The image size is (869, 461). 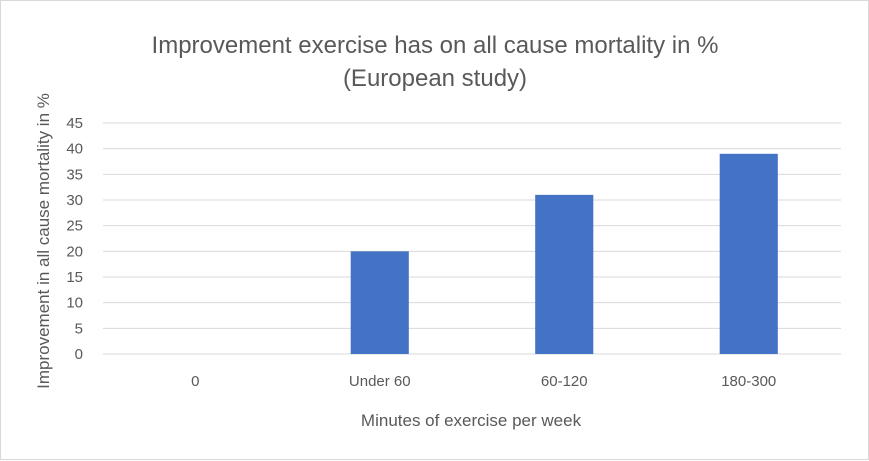 I want to click on y-tick-label: 40, so click(x=74, y=149).